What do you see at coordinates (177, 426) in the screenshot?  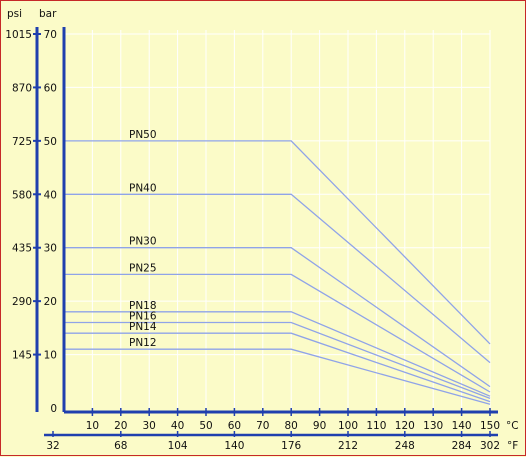 I see `celsius-tick-label: 40` at bounding box center [177, 426].